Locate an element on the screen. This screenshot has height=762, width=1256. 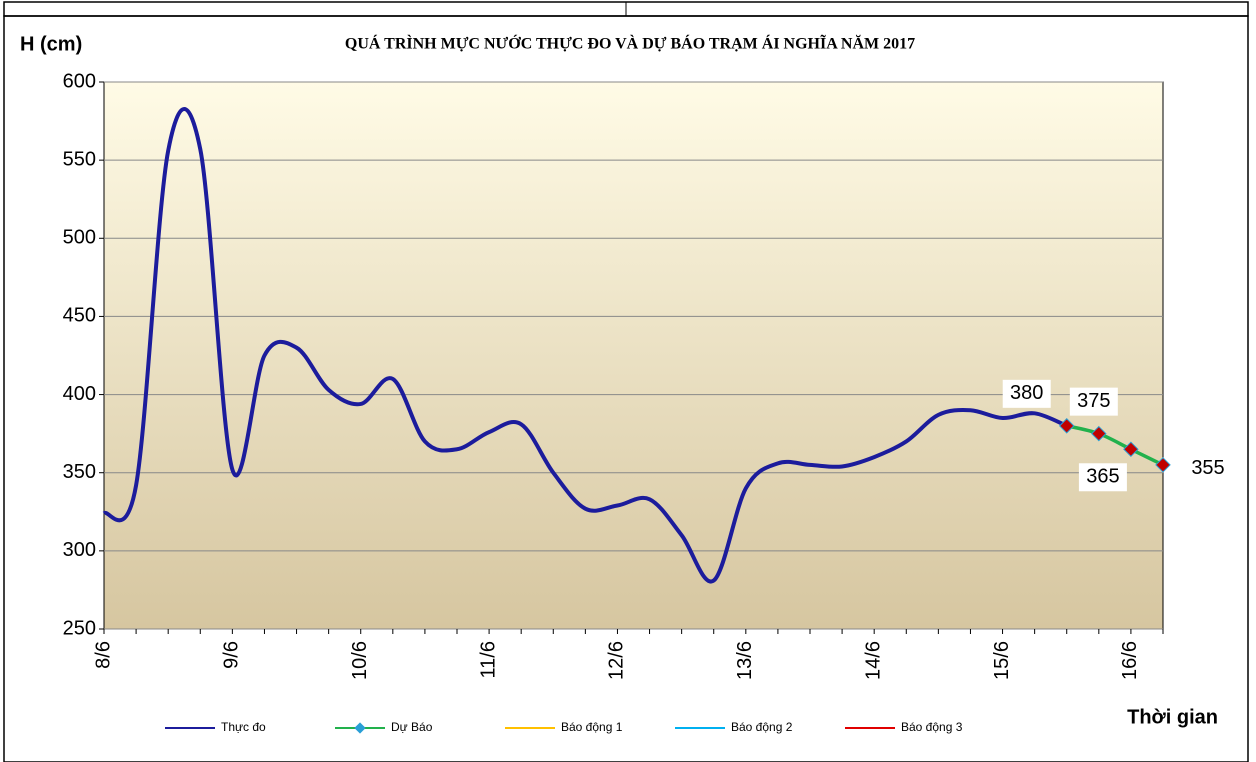
legend-label: Báo động 3 is located at coordinates (932, 727).